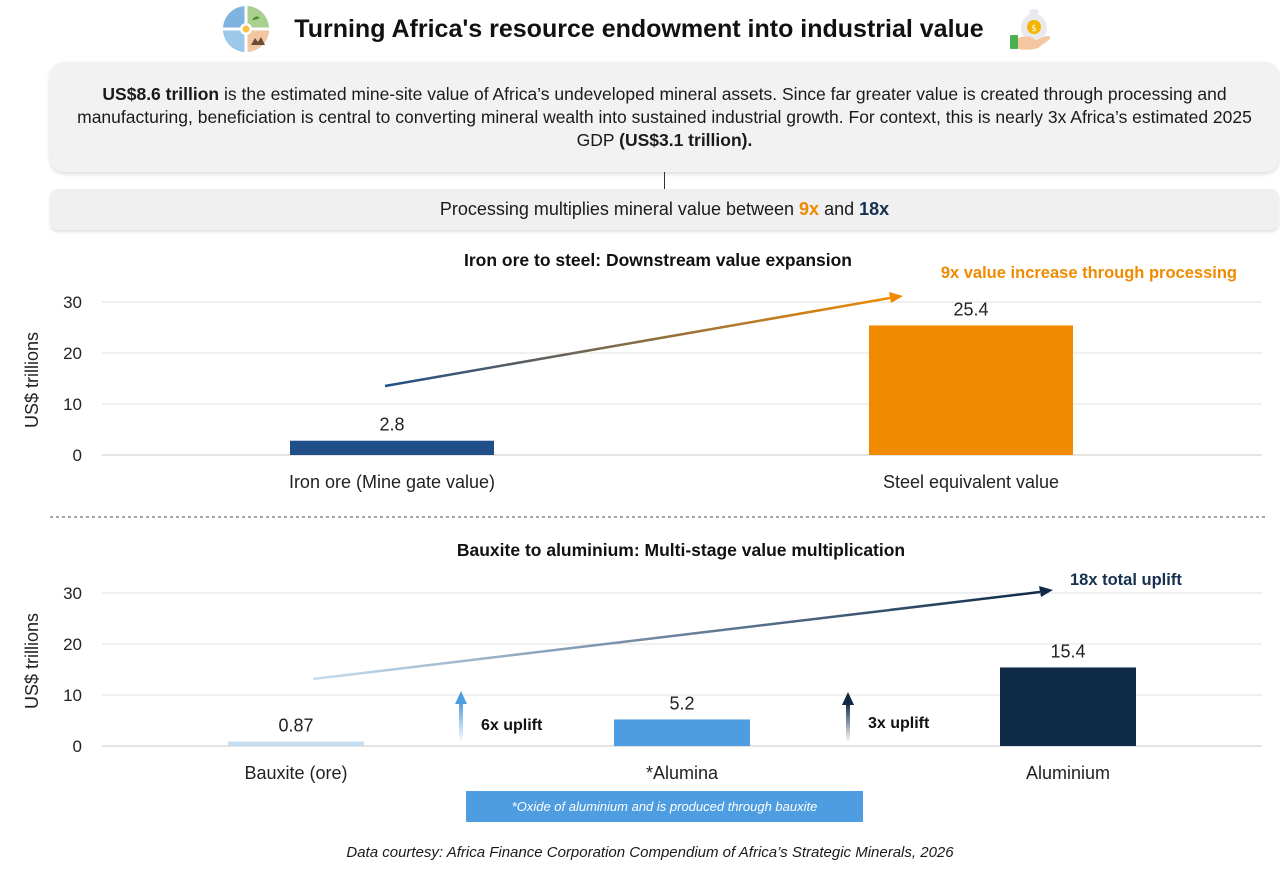  What do you see at coordinates (839, 209) in the screenshot?
I see `multiplier-middle: and` at bounding box center [839, 209].